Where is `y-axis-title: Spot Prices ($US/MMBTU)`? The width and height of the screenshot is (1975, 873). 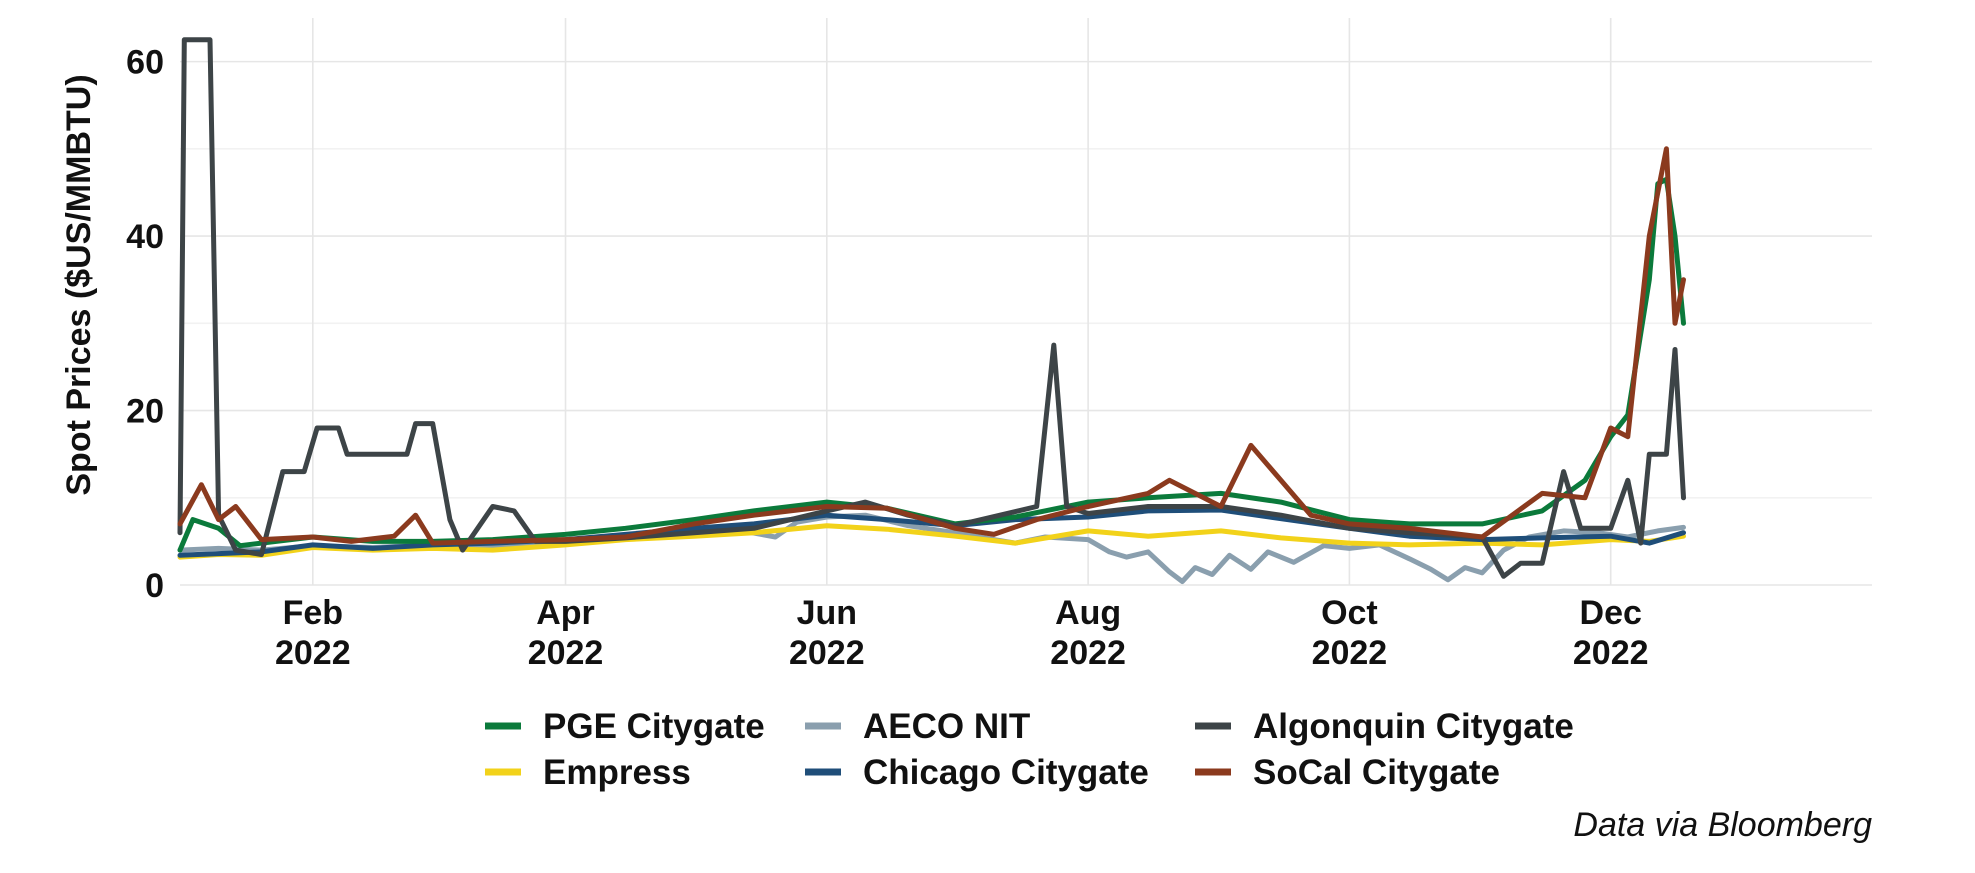
y-axis-title: Spot Prices ($US/MMBTU) is located at coordinates (79, 284).